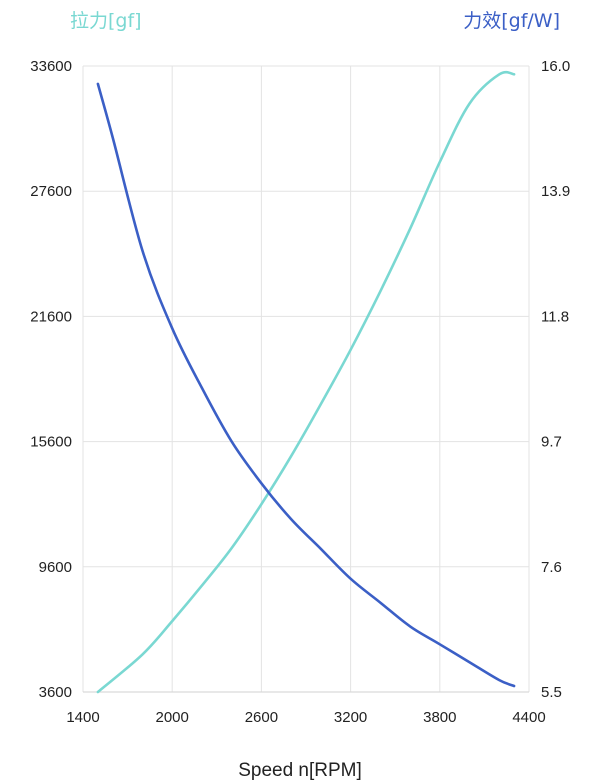 Image resolution: width=600 pixels, height=781 pixels. What do you see at coordinates (511, 21) in the screenshot?
I see `right-axis-title: 力效[gf/W]` at bounding box center [511, 21].